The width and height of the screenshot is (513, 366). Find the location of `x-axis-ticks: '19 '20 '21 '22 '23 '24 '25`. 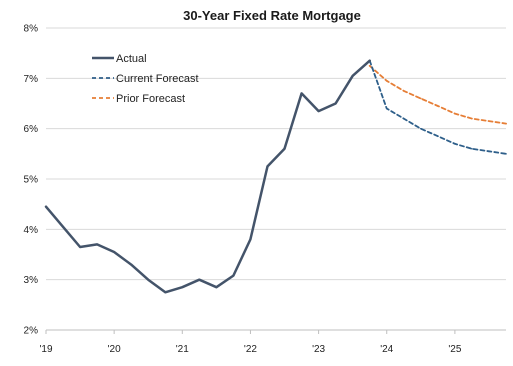

x-axis-ticks: '19 '20 '21 '22 '23 '24 '25 is located at coordinates (250, 342).